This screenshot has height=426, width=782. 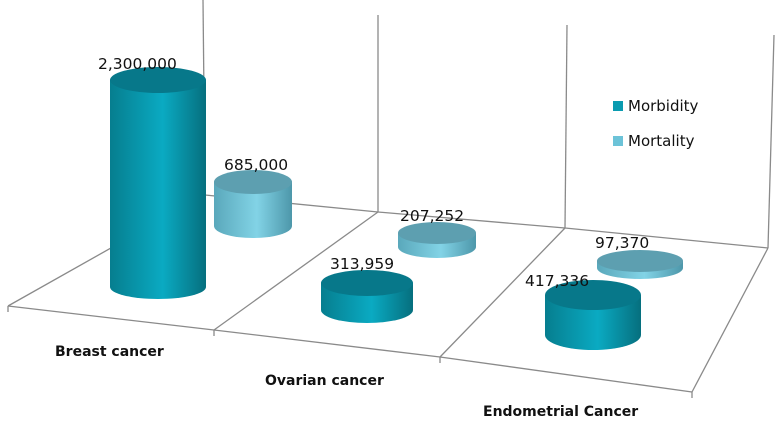 I want to click on label-breast-morbidity: 2,300,000, so click(x=137, y=64).